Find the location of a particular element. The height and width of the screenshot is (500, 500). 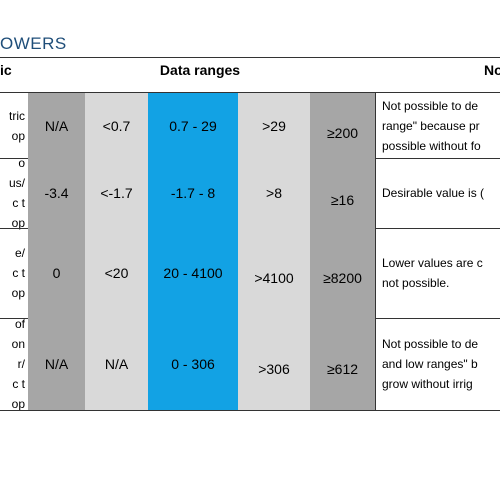

row-stub: o us/c t op is located at coordinates (14, 193).